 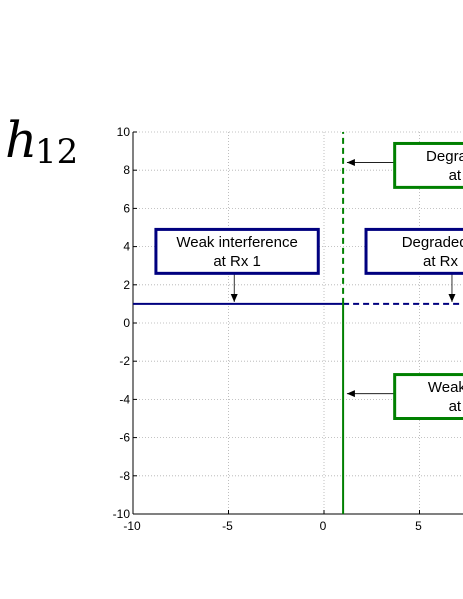 What do you see at coordinates (132, 526) in the screenshot?
I see `x-tick-label: -10` at bounding box center [132, 526].